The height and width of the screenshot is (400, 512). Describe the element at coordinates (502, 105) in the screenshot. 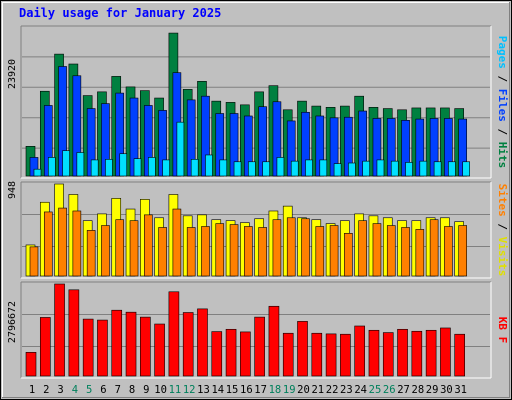

I see `usage-legend-item: Files` at that location.